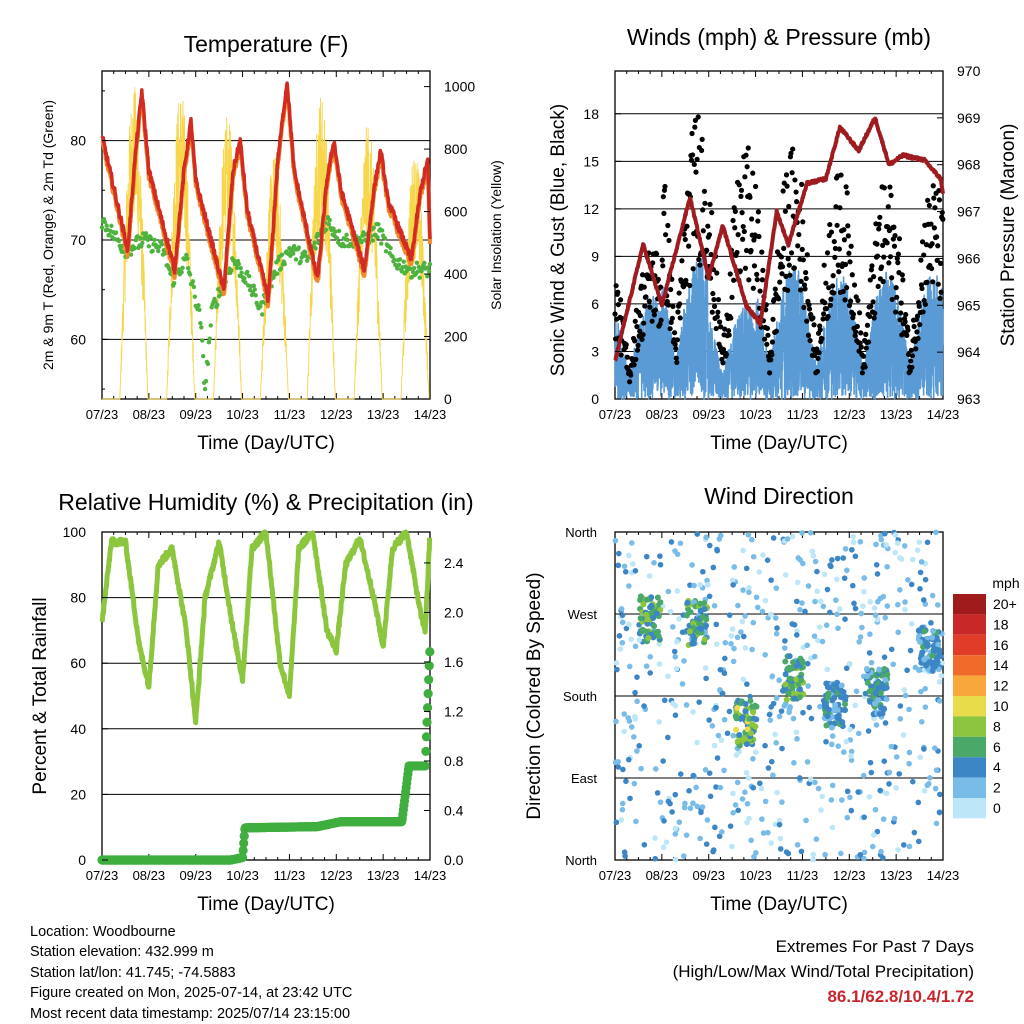 Image resolution: width=1024 pixels, height=1024 pixels. Describe the element at coordinates (874, 946) in the screenshot. I see `extremes-title: Extremes For Past 7 Days` at that location.